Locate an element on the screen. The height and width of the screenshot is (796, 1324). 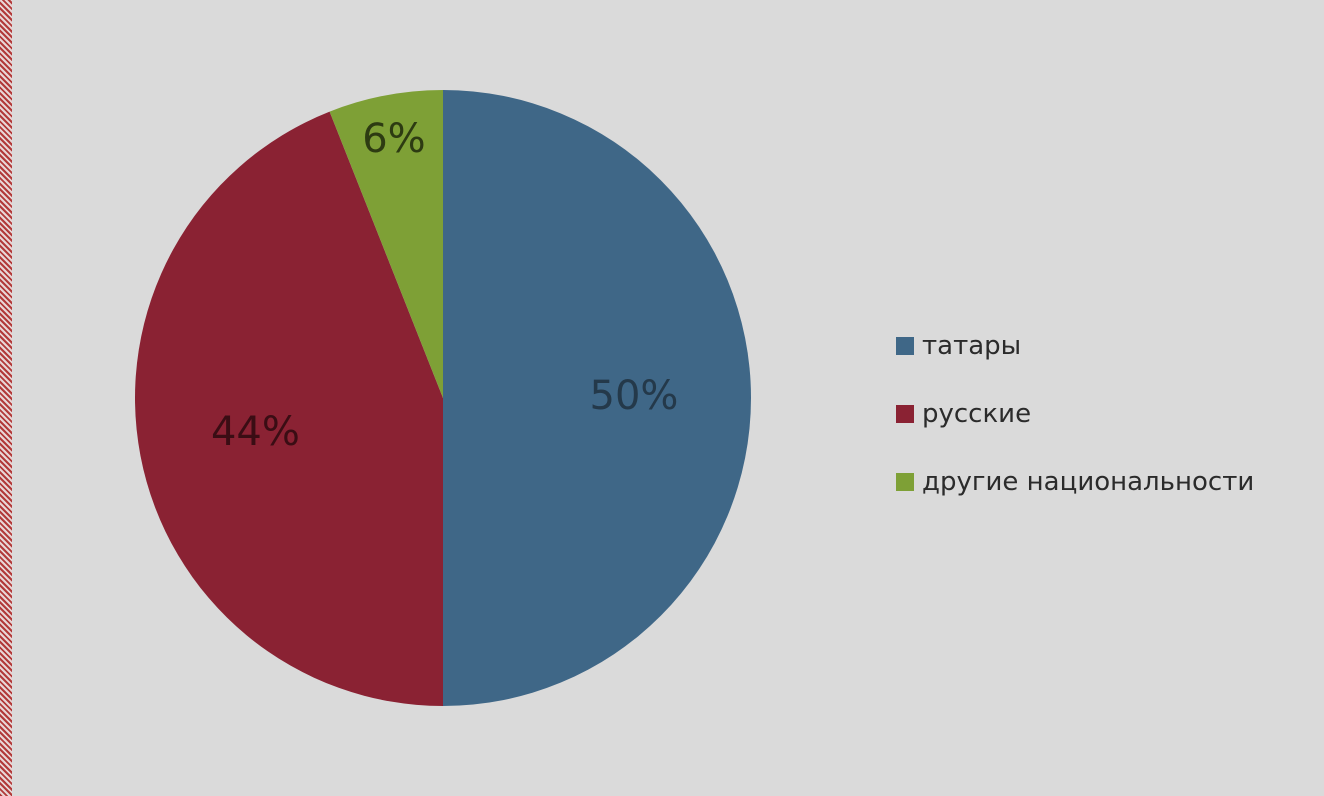
pie-slice-label-other-nationalities: 6% is located at coordinates (393, 139).